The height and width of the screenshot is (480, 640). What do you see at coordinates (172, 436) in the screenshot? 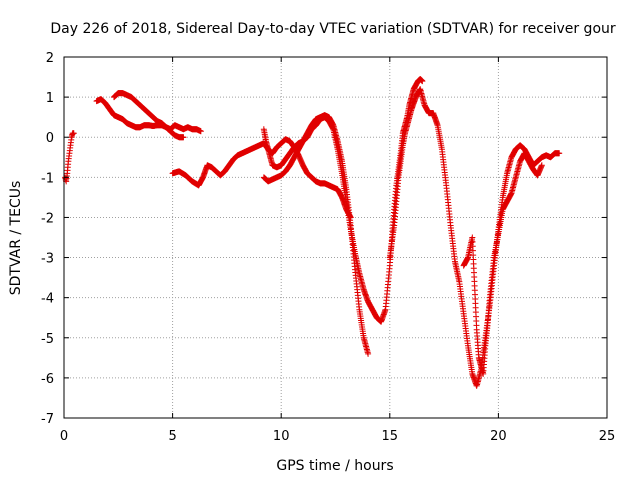
I see `x-tick-label: 5` at bounding box center [172, 436].